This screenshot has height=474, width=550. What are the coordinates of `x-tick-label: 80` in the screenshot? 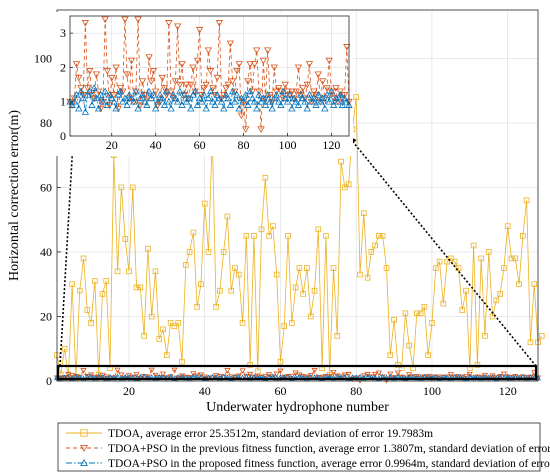 It's located at (356, 391).